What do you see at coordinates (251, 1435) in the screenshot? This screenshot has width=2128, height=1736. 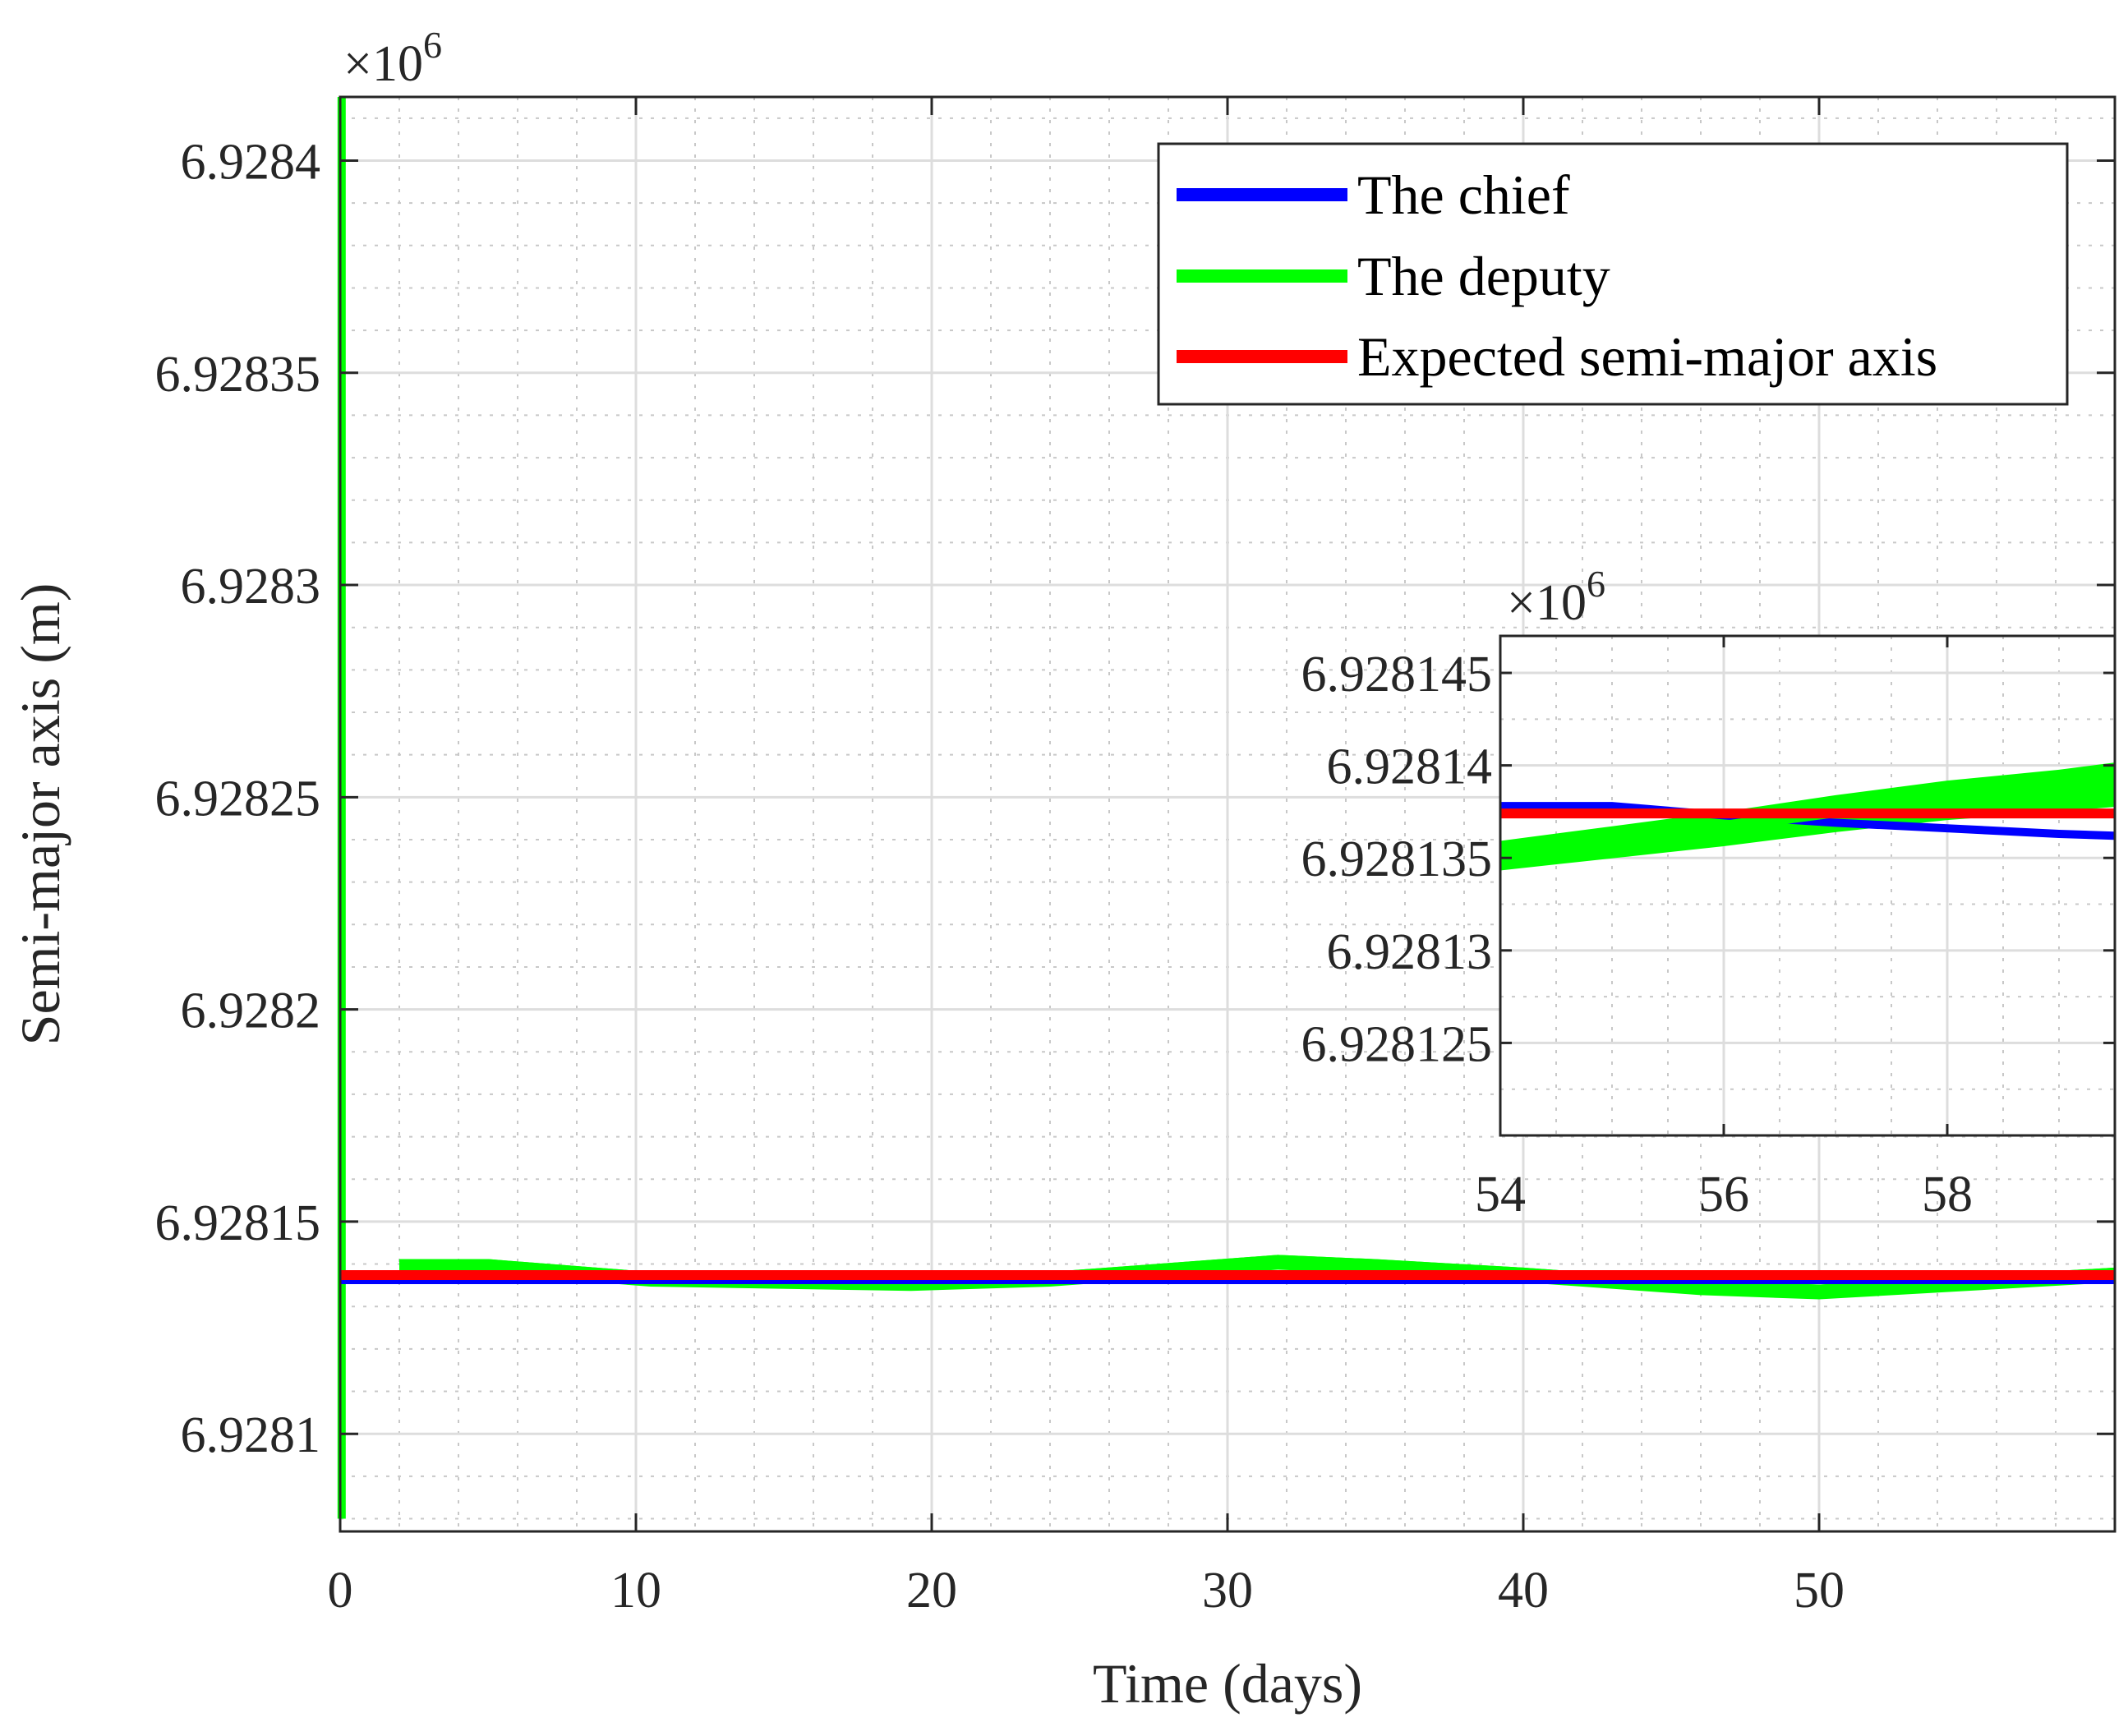 I see `y-tick-label: 6.9281` at bounding box center [251, 1435].